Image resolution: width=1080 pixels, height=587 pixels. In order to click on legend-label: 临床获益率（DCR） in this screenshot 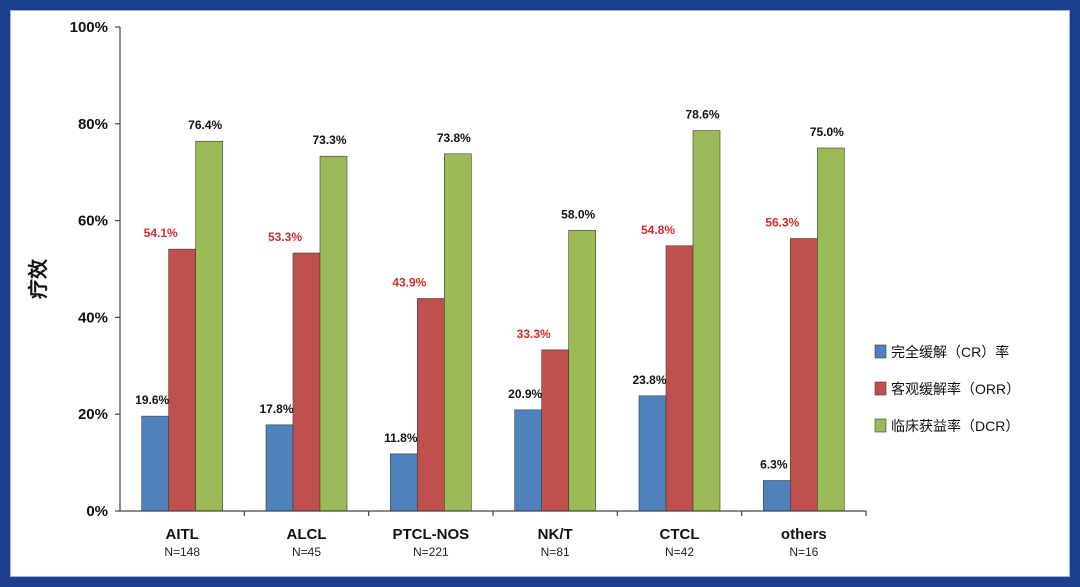, I will do `click(955, 426)`.